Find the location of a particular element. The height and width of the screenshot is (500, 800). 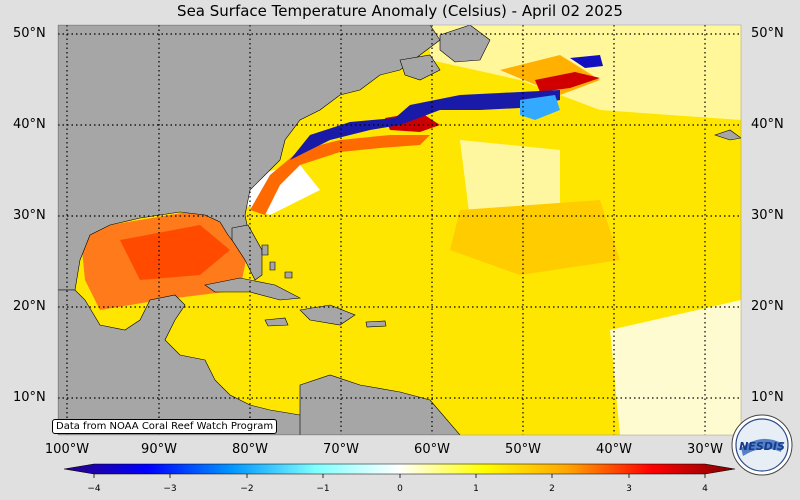

anomaly-patch-east is located at coordinates (675, 367).